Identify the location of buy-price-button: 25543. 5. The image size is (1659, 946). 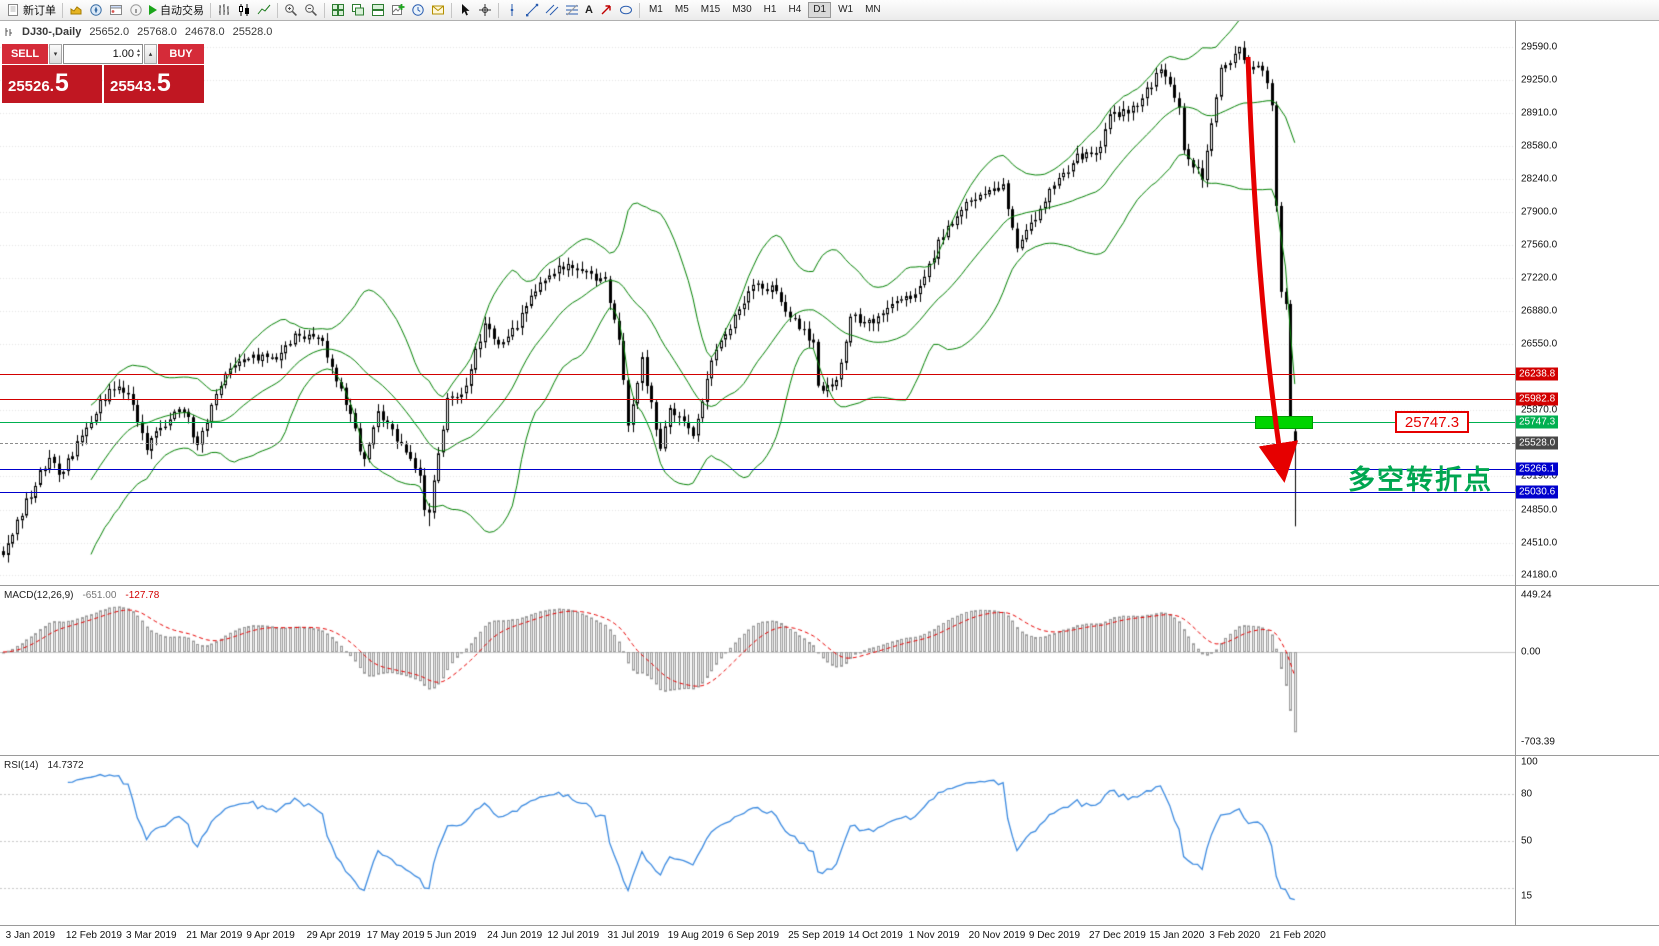
(154, 84).